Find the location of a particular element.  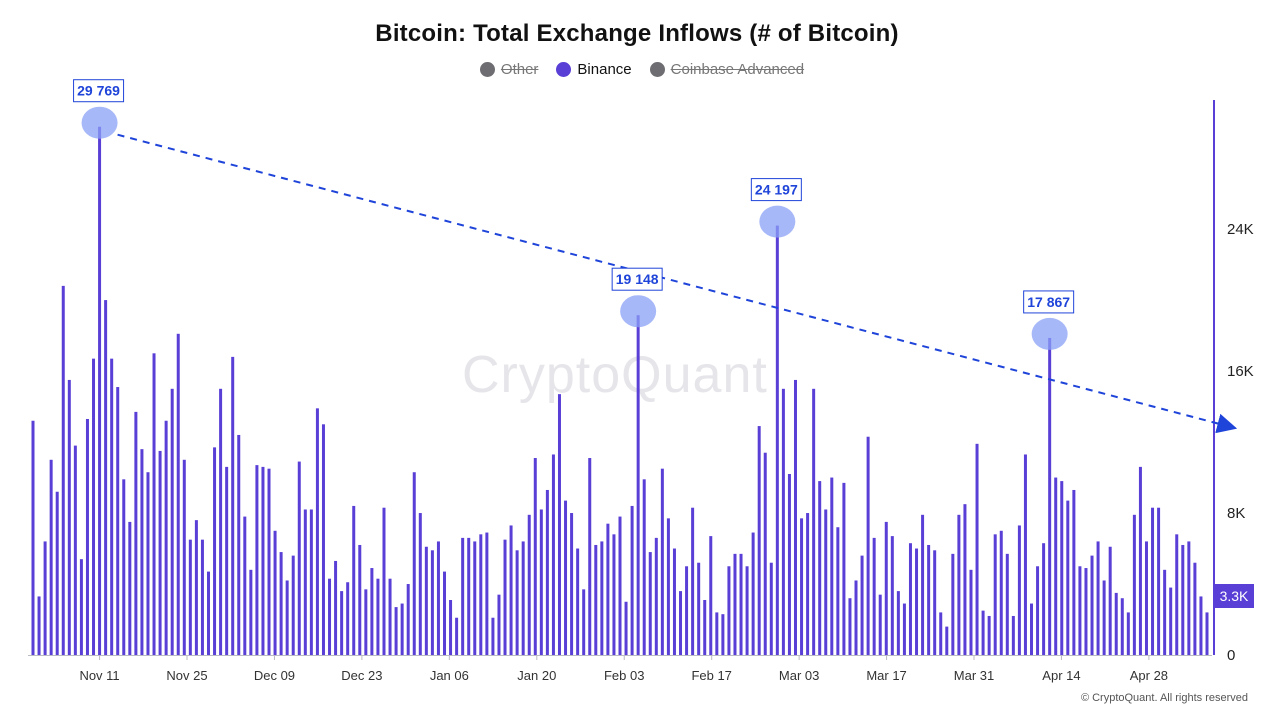

peak-label: 17 867 is located at coordinates (1048, 302).